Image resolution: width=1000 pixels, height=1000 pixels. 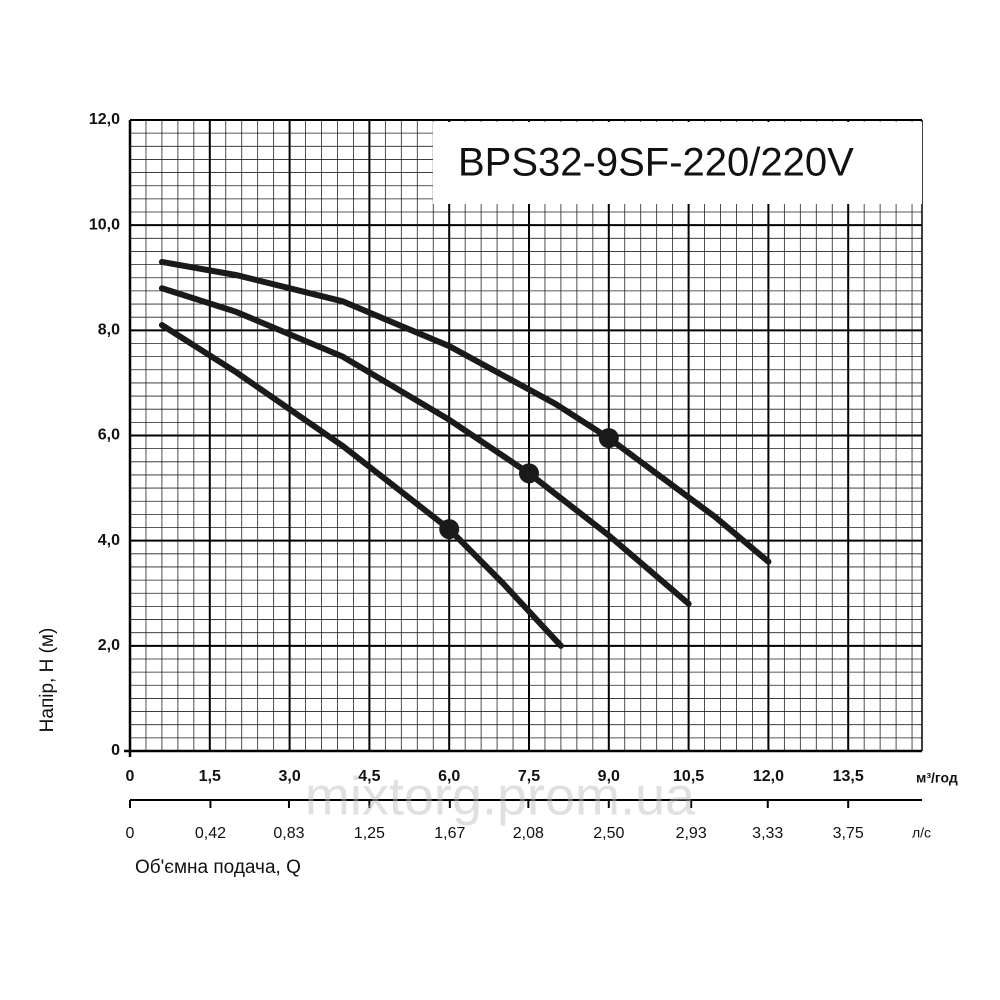 What do you see at coordinates (921, 833) in the screenshot?
I see `x2-unit: л/с` at bounding box center [921, 833].